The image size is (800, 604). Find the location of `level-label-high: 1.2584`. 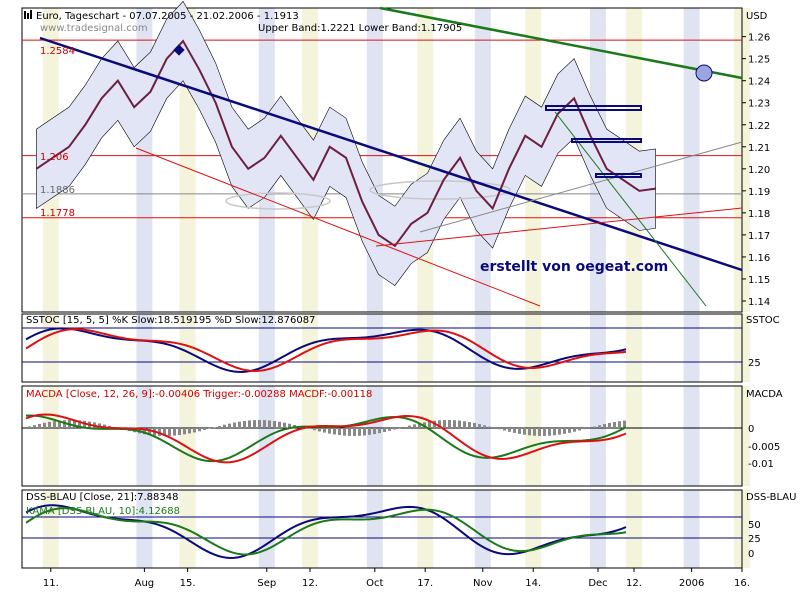

level-label-high: 1.2584 is located at coordinates (57, 51).